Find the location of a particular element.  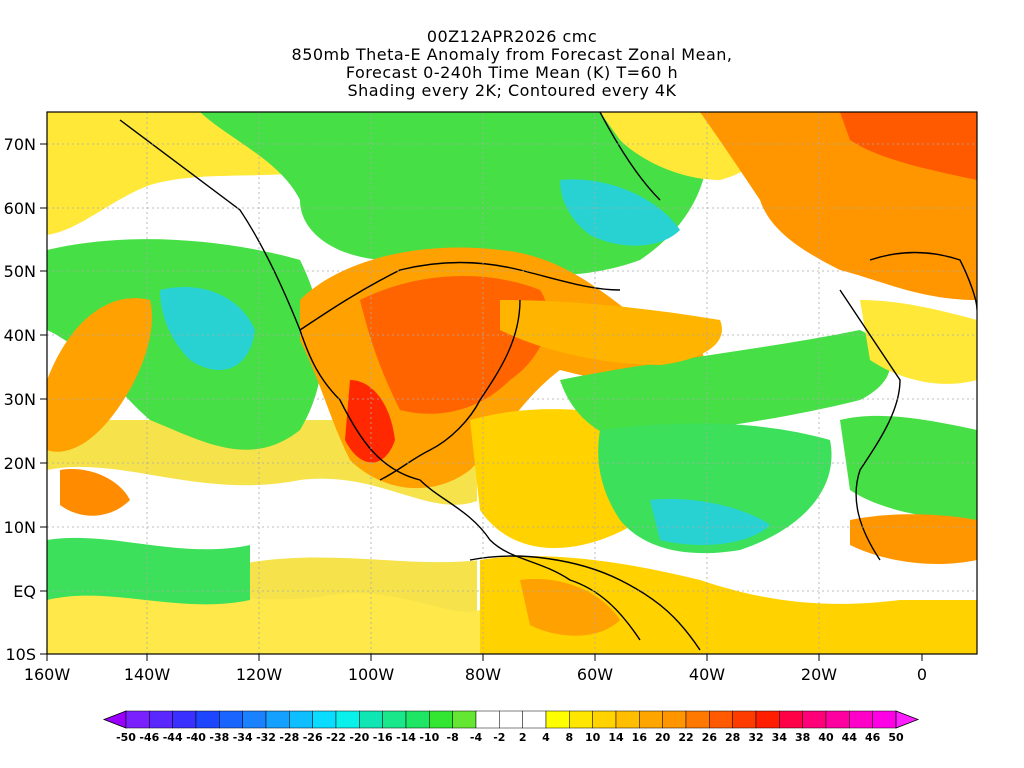

greenland-coast is located at coordinates (630, 156).